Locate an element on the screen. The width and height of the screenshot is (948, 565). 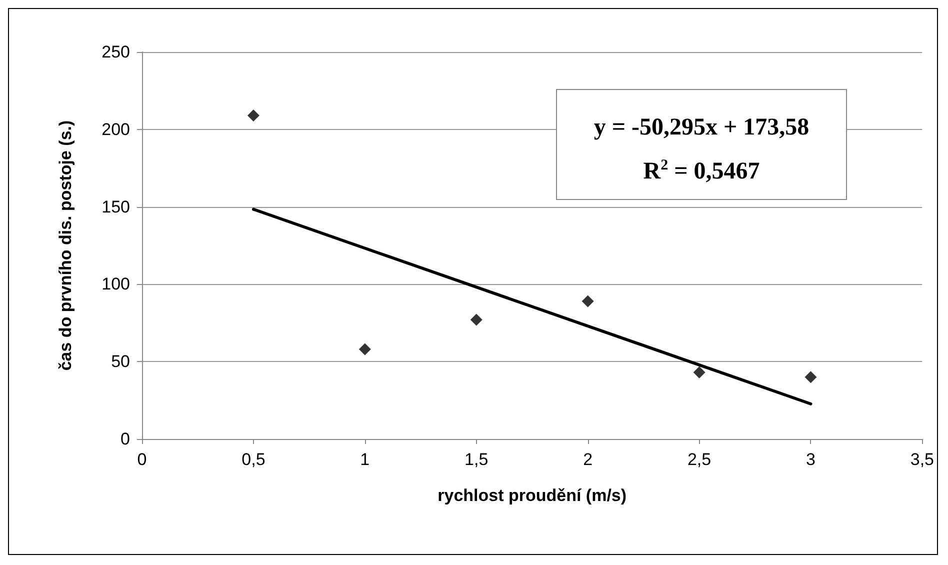
x-tick-label: 3,5 is located at coordinates (922, 459).